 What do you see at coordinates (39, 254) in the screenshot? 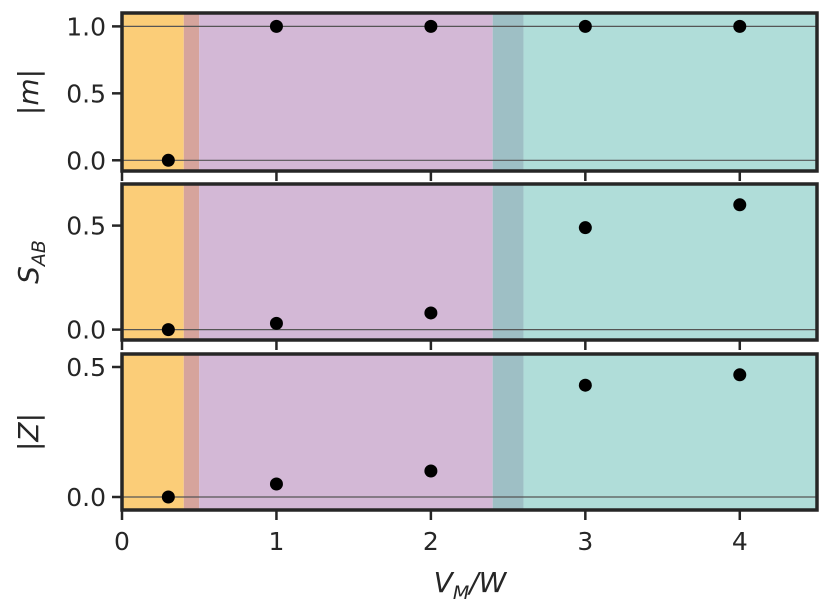
I see `y-axis-label-subscript: AB` at bounding box center [39, 254].